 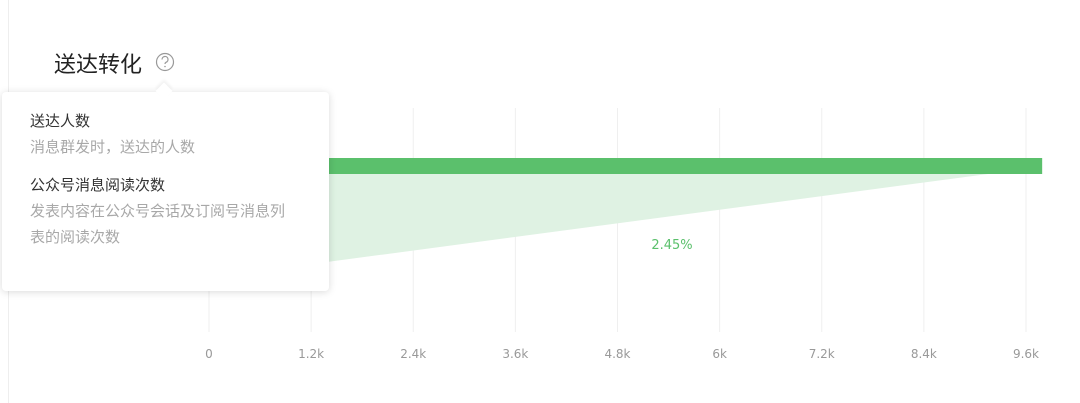 I want to click on x-tick-label: 9.6k, so click(x=1026, y=354).